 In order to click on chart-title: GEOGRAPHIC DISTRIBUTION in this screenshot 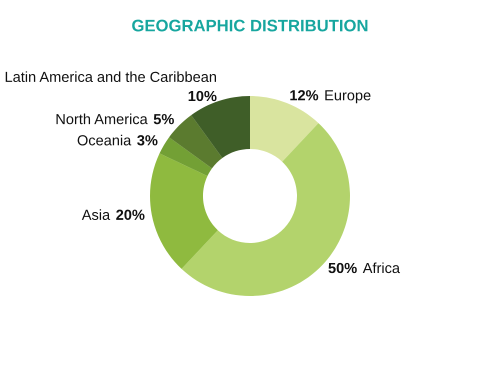, I will do `click(250, 26)`.